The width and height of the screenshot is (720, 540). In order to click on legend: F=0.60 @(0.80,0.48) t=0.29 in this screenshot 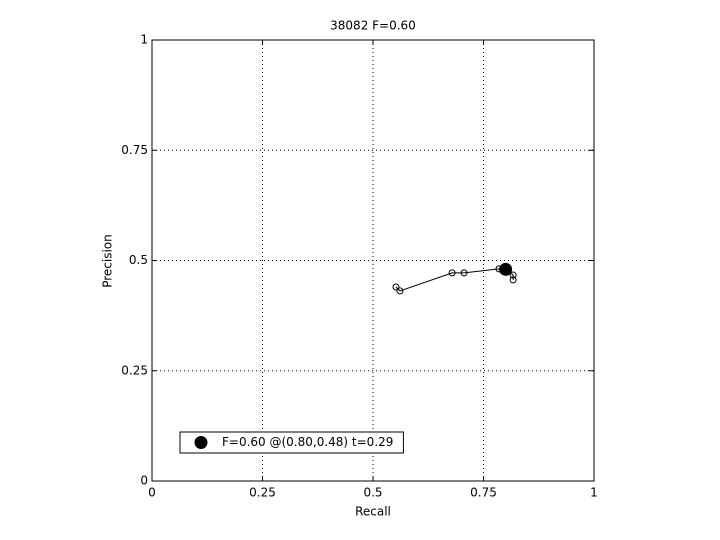, I will do `click(291, 442)`.